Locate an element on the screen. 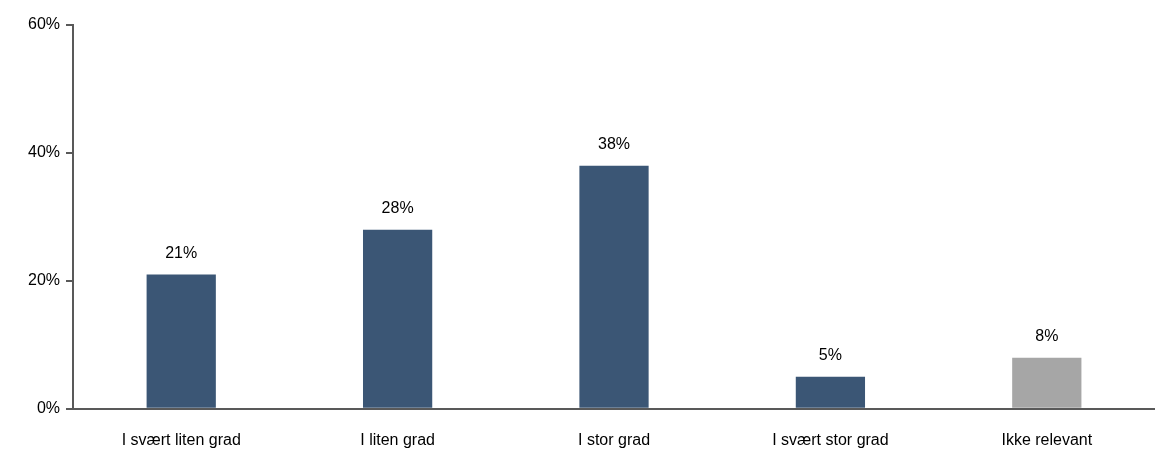 This screenshot has height=472, width=1155. data-label: 28% is located at coordinates (397, 208).